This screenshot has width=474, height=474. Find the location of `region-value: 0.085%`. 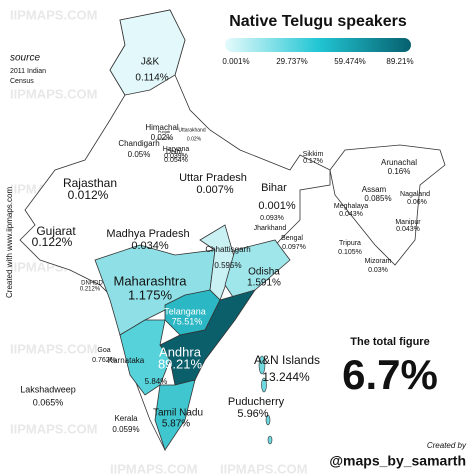

region-value: 0.085% is located at coordinates (377, 198).